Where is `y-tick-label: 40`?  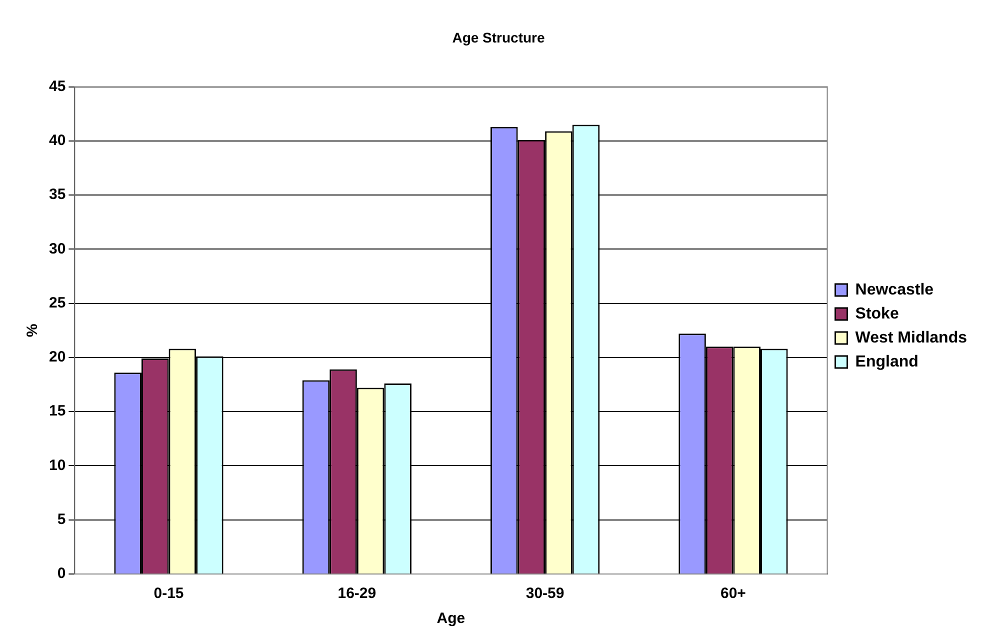 y-tick-label: 40 is located at coordinates (57, 141).